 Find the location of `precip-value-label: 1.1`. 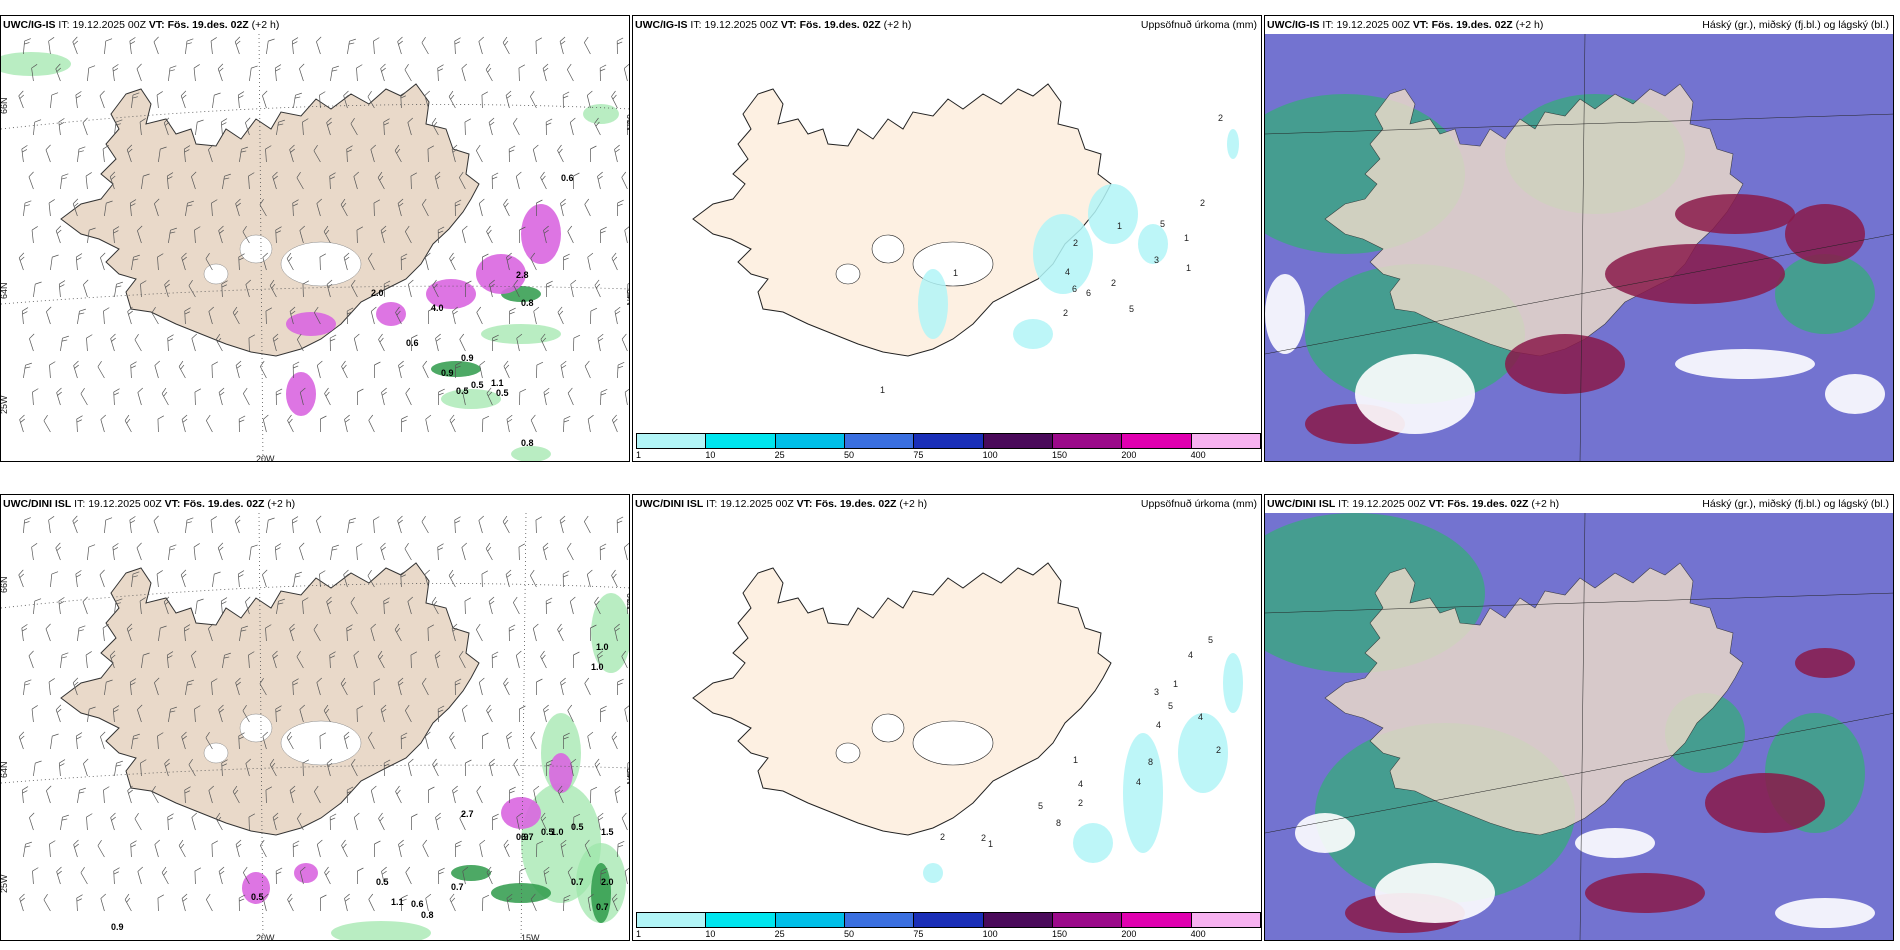

precip-value-label: 1.1 is located at coordinates (397, 902).